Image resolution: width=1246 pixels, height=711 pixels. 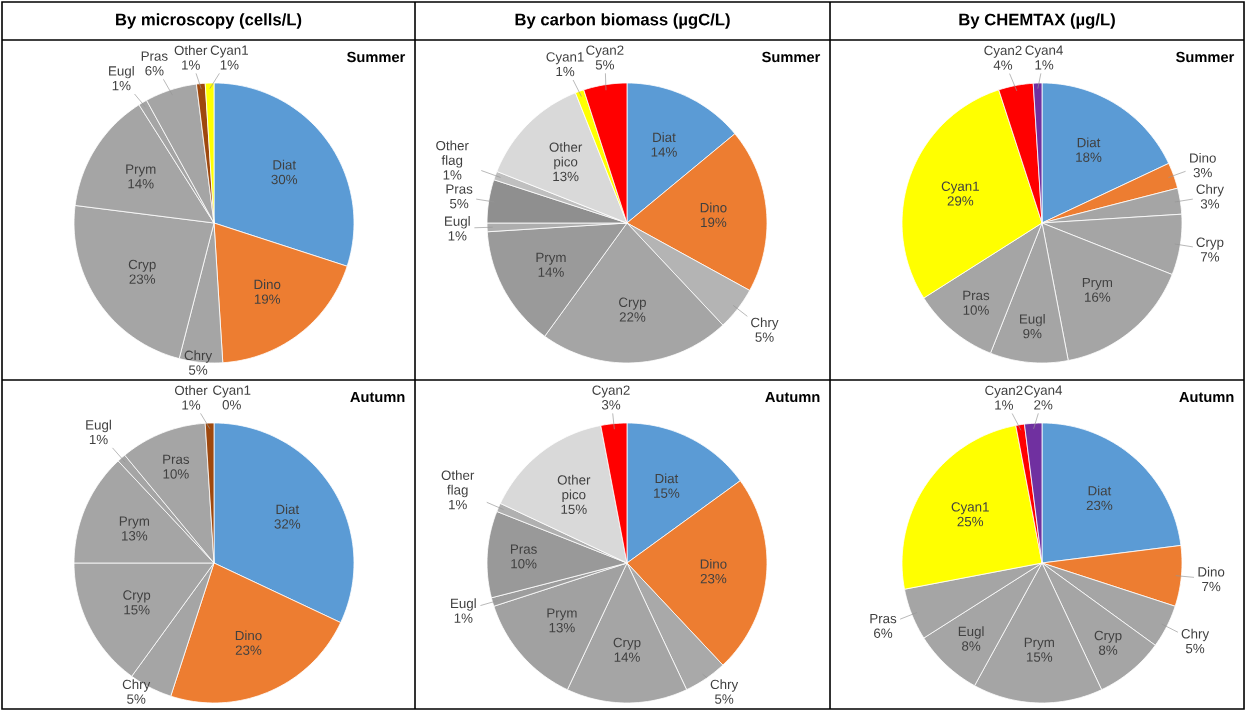 I want to click on slice-label: Cyan1, so click(x=970, y=508).